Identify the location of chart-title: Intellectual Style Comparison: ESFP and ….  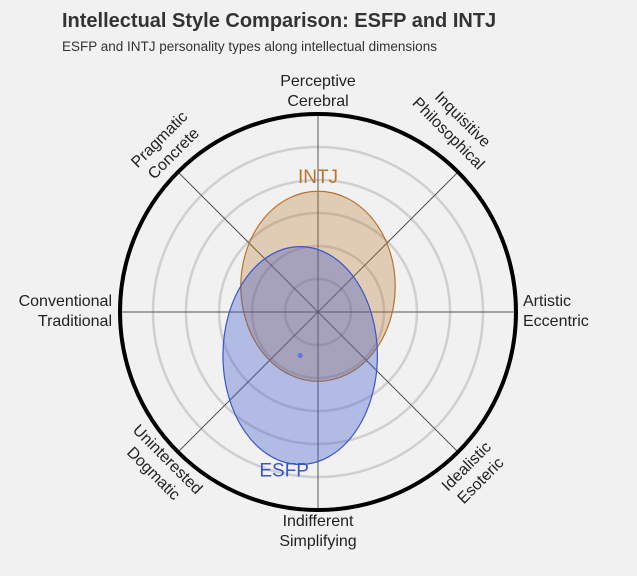
(279, 21).